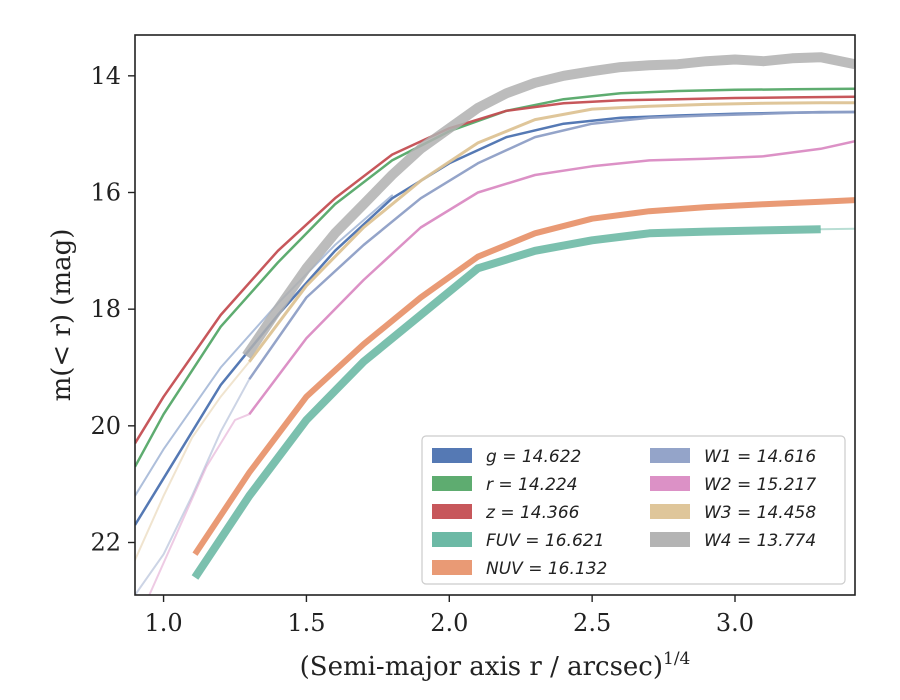 The width and height of the screenshot is (900, 700). I want to click on x-tick-label: 2.5, so click(592, 623).